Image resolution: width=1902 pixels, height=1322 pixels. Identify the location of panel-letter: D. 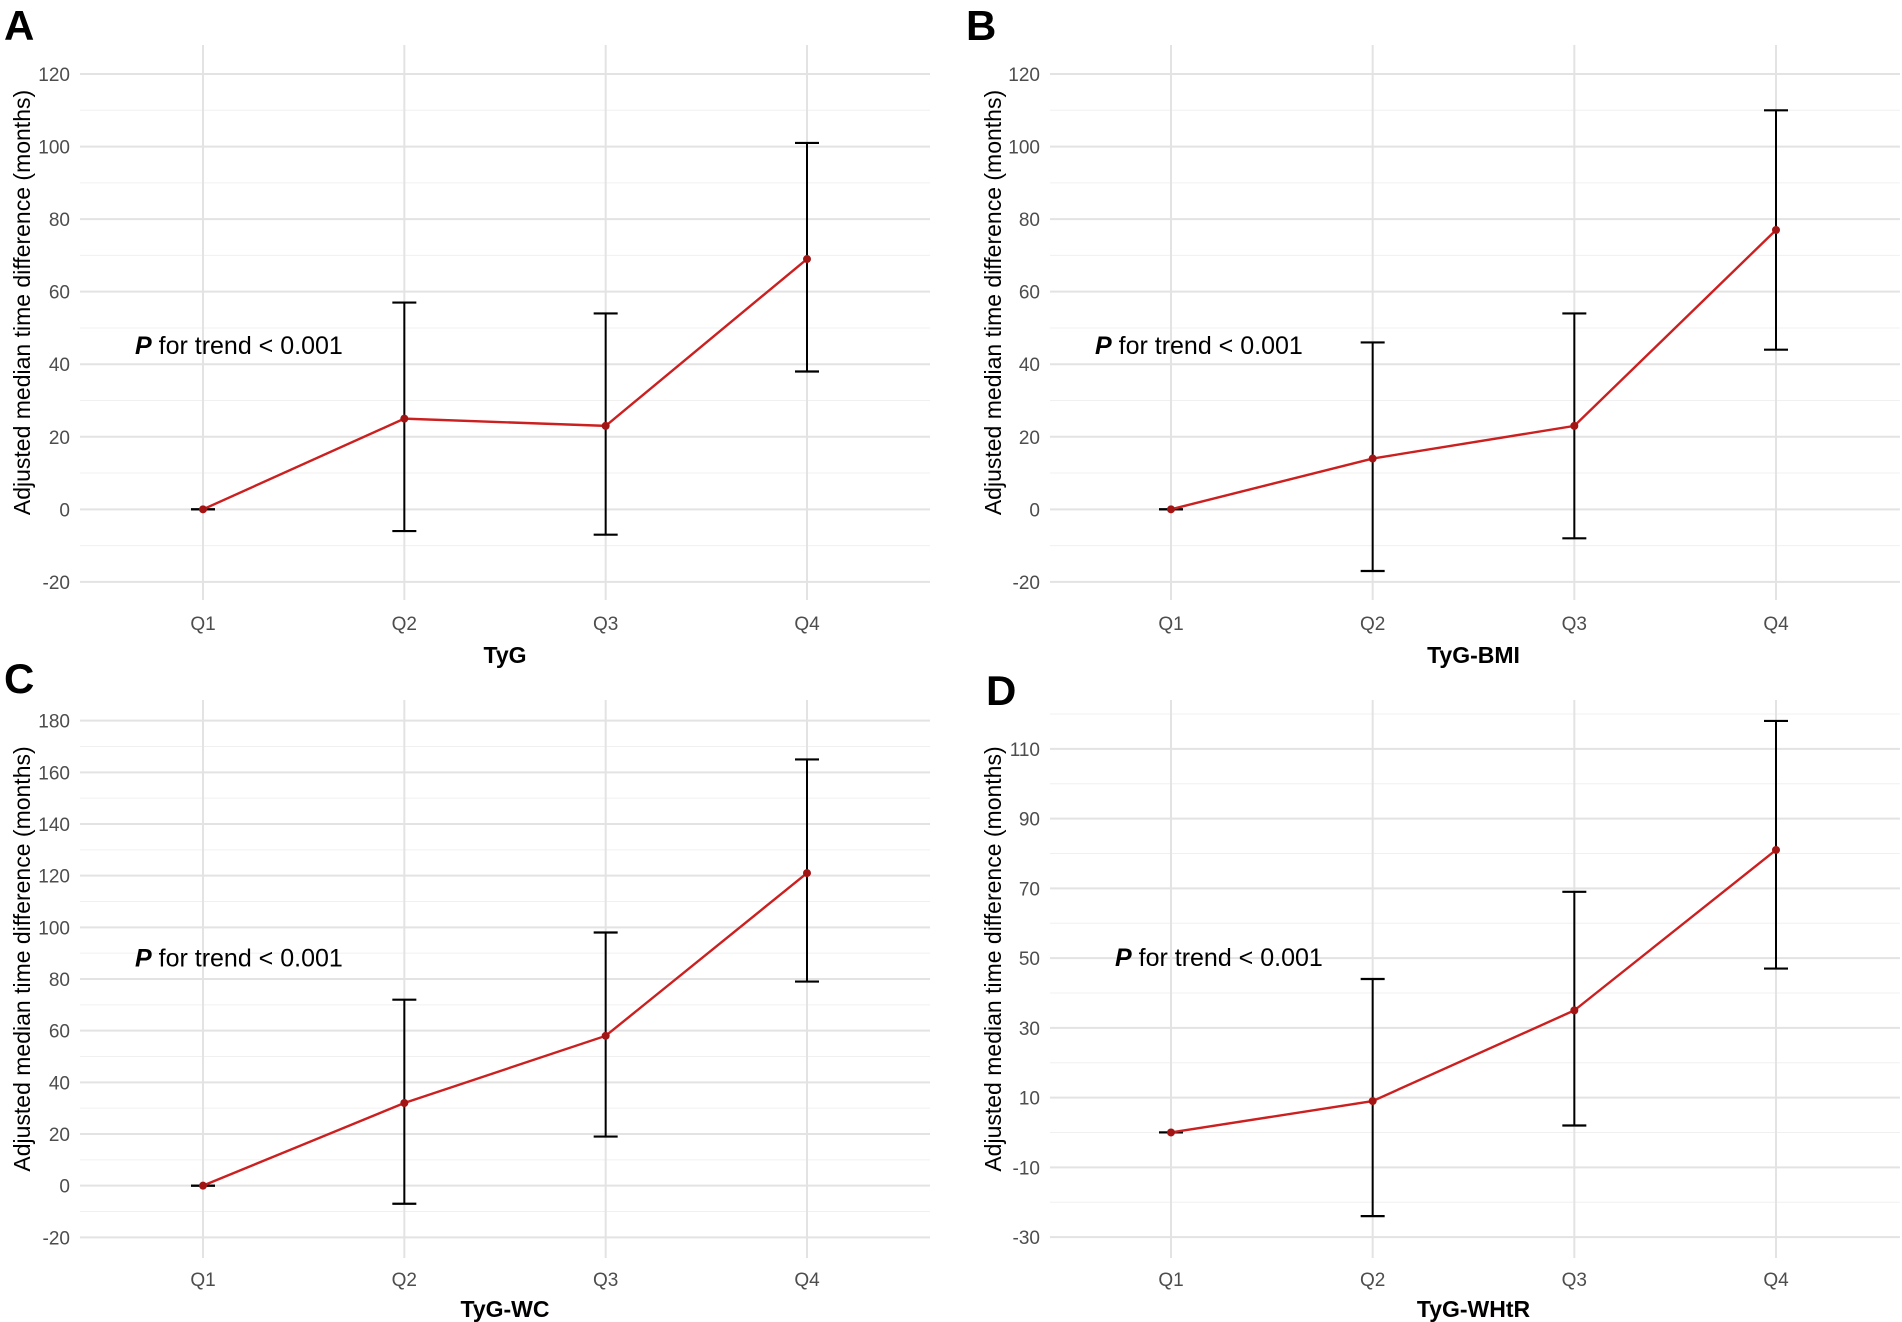
(1001, 690).